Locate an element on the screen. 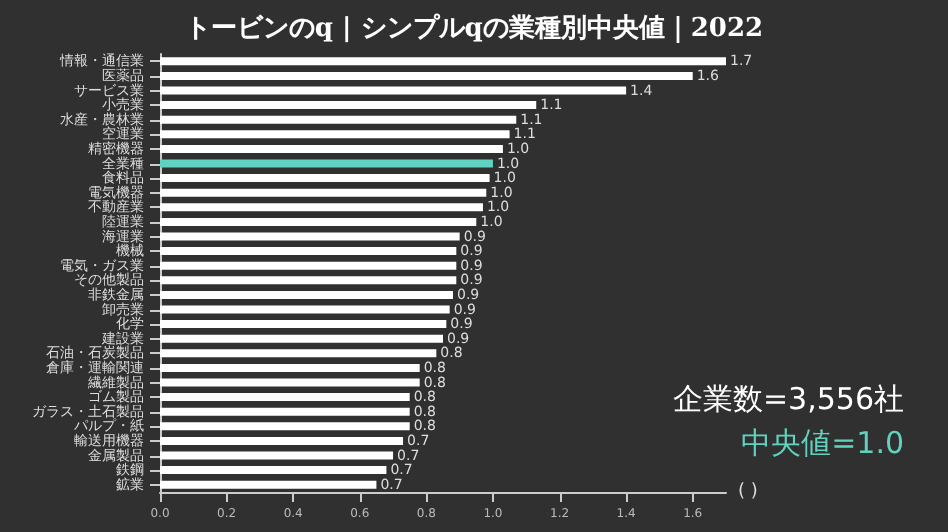 The height and width of the screenshot is (532, 948). x-axis-title: ( ) is located at coordinates (748, 492).